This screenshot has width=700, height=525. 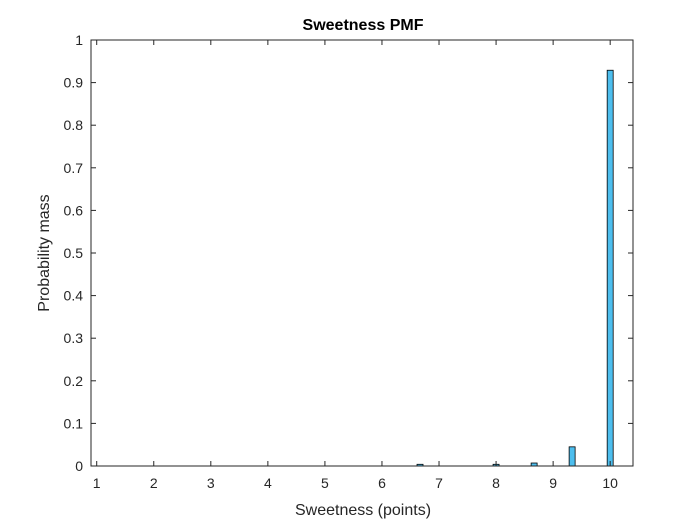 What do you see at coordinates (325, 483) in the screenshot?
I see `x-tick-label: 5` at bounding box center [325, 483].